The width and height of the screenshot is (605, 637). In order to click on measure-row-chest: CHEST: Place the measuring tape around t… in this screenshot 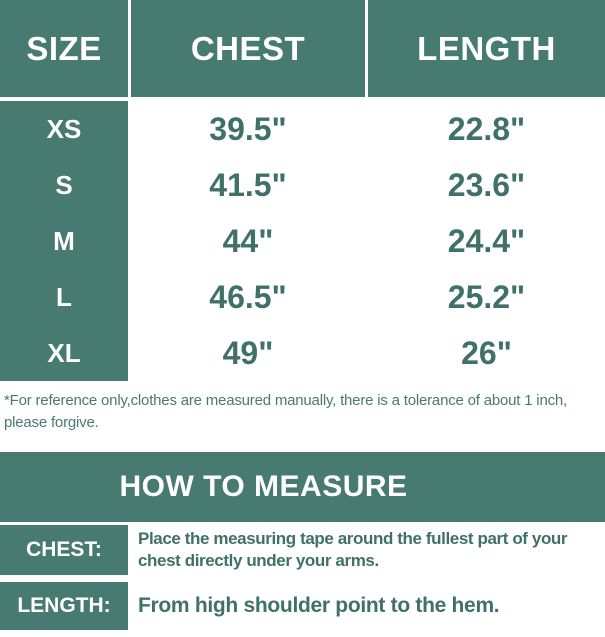, I will do `click(302, 550)`.